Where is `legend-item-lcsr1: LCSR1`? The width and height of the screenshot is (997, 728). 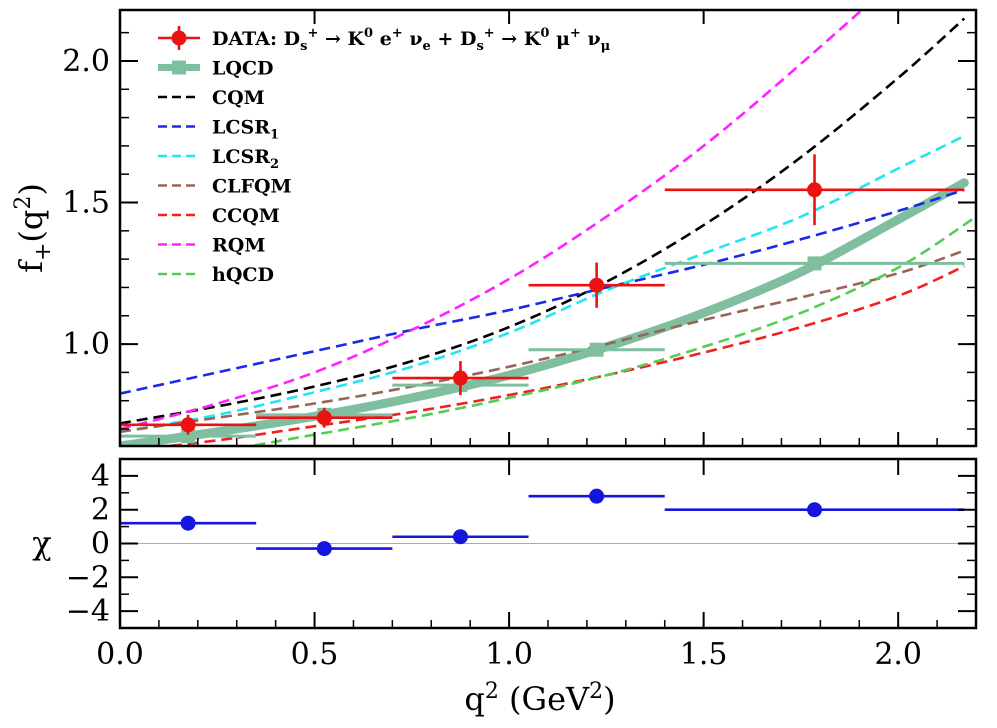 legend-item-lcsr1: LCSR1 is located at coordinates (218, 130).